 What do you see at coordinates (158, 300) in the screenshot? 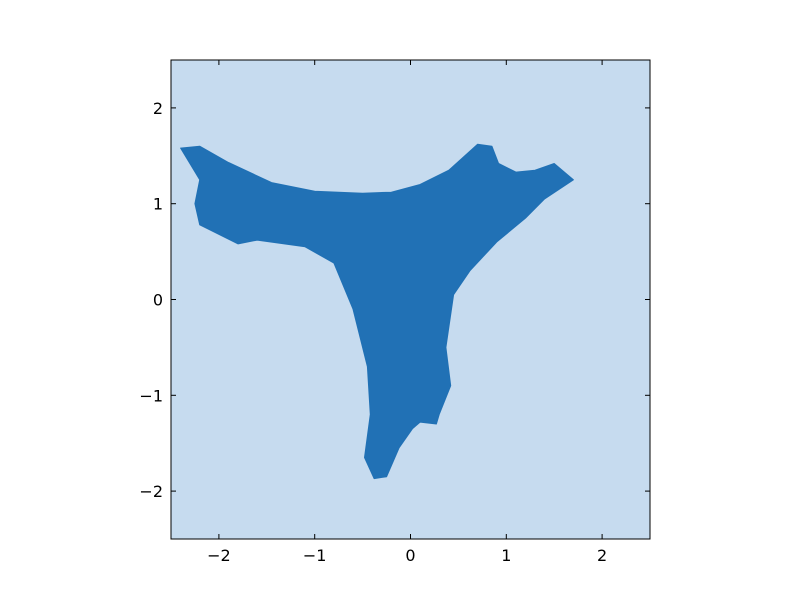
I see `y-tick-label: 0` at bounding box center [158, 300].